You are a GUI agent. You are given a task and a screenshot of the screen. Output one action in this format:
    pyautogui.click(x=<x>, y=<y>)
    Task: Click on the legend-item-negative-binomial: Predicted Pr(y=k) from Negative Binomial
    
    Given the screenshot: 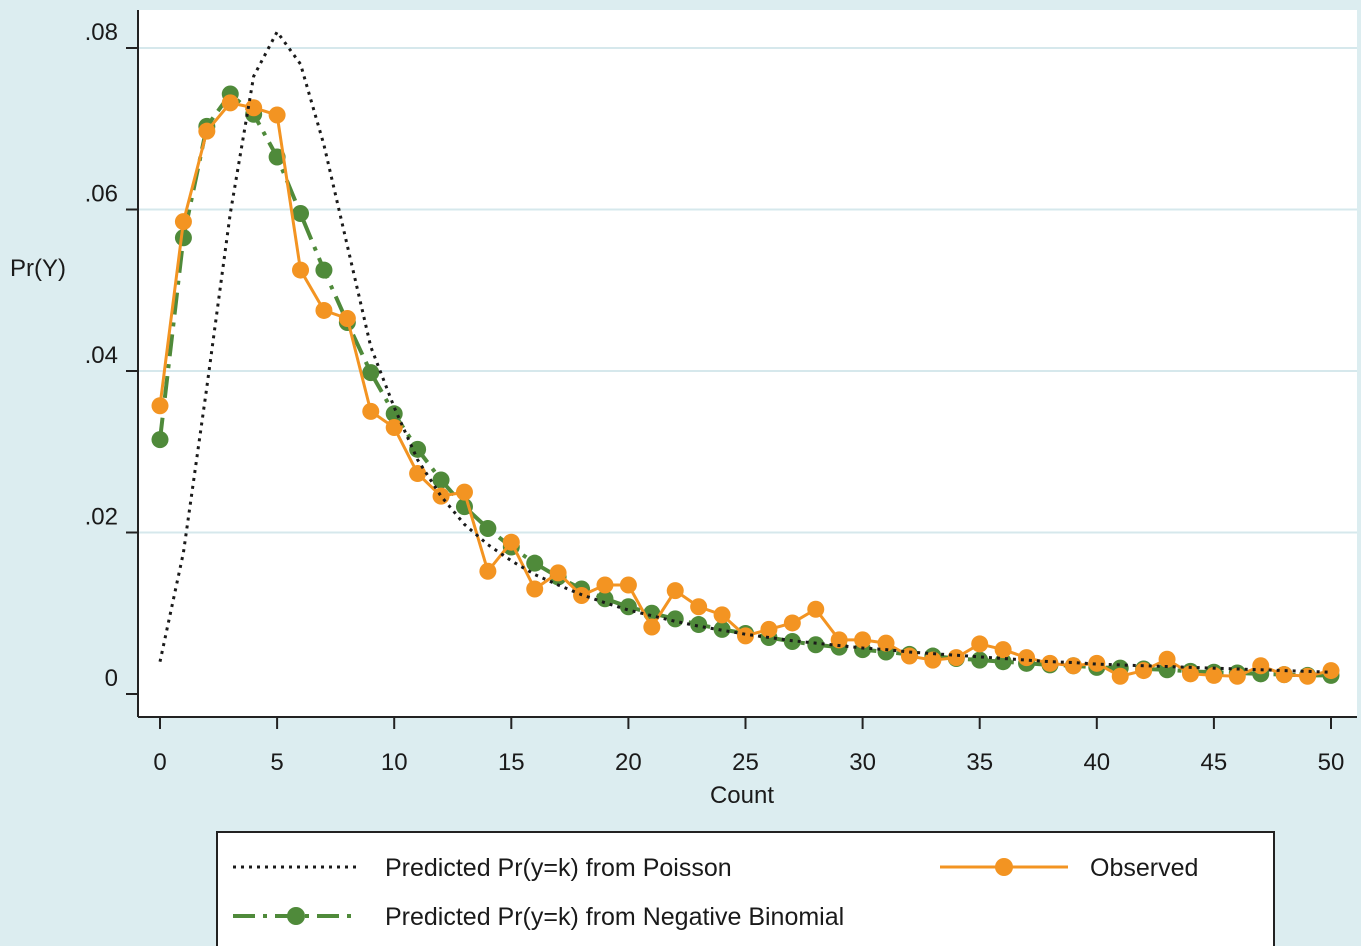 What is the action you would take?
    pyautogui.click(x=538, y=917)
    